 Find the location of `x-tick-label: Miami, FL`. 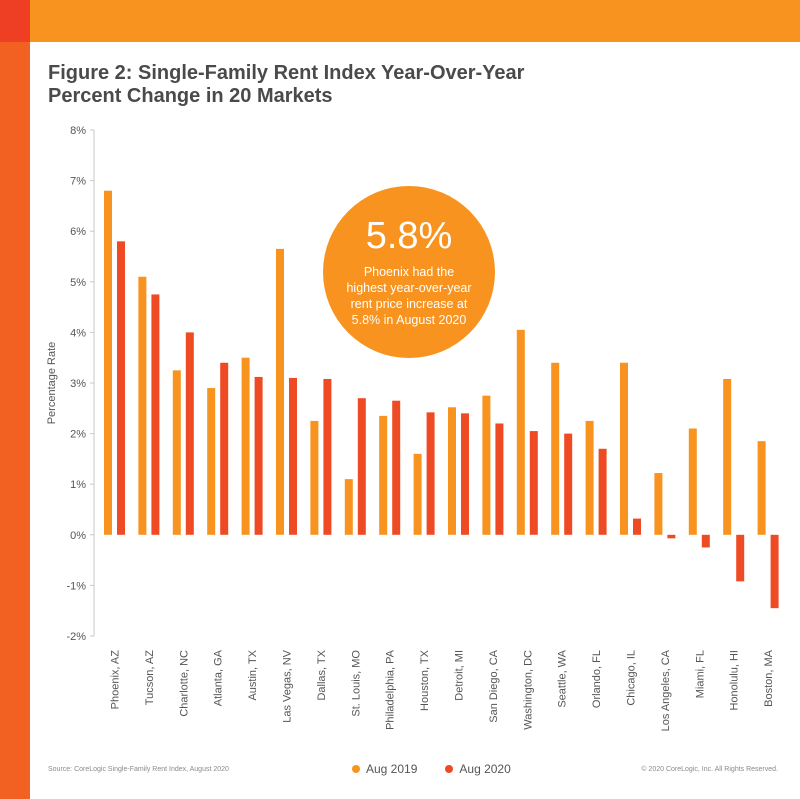

x-tick-label: Miami, FL is located at coordinates (700, 674).